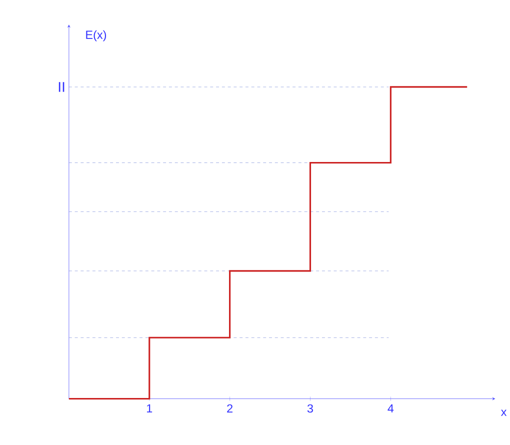 The width and height of the screenshot is (510, 445). I want to click on ref-line-label: II, so click(61, 87).